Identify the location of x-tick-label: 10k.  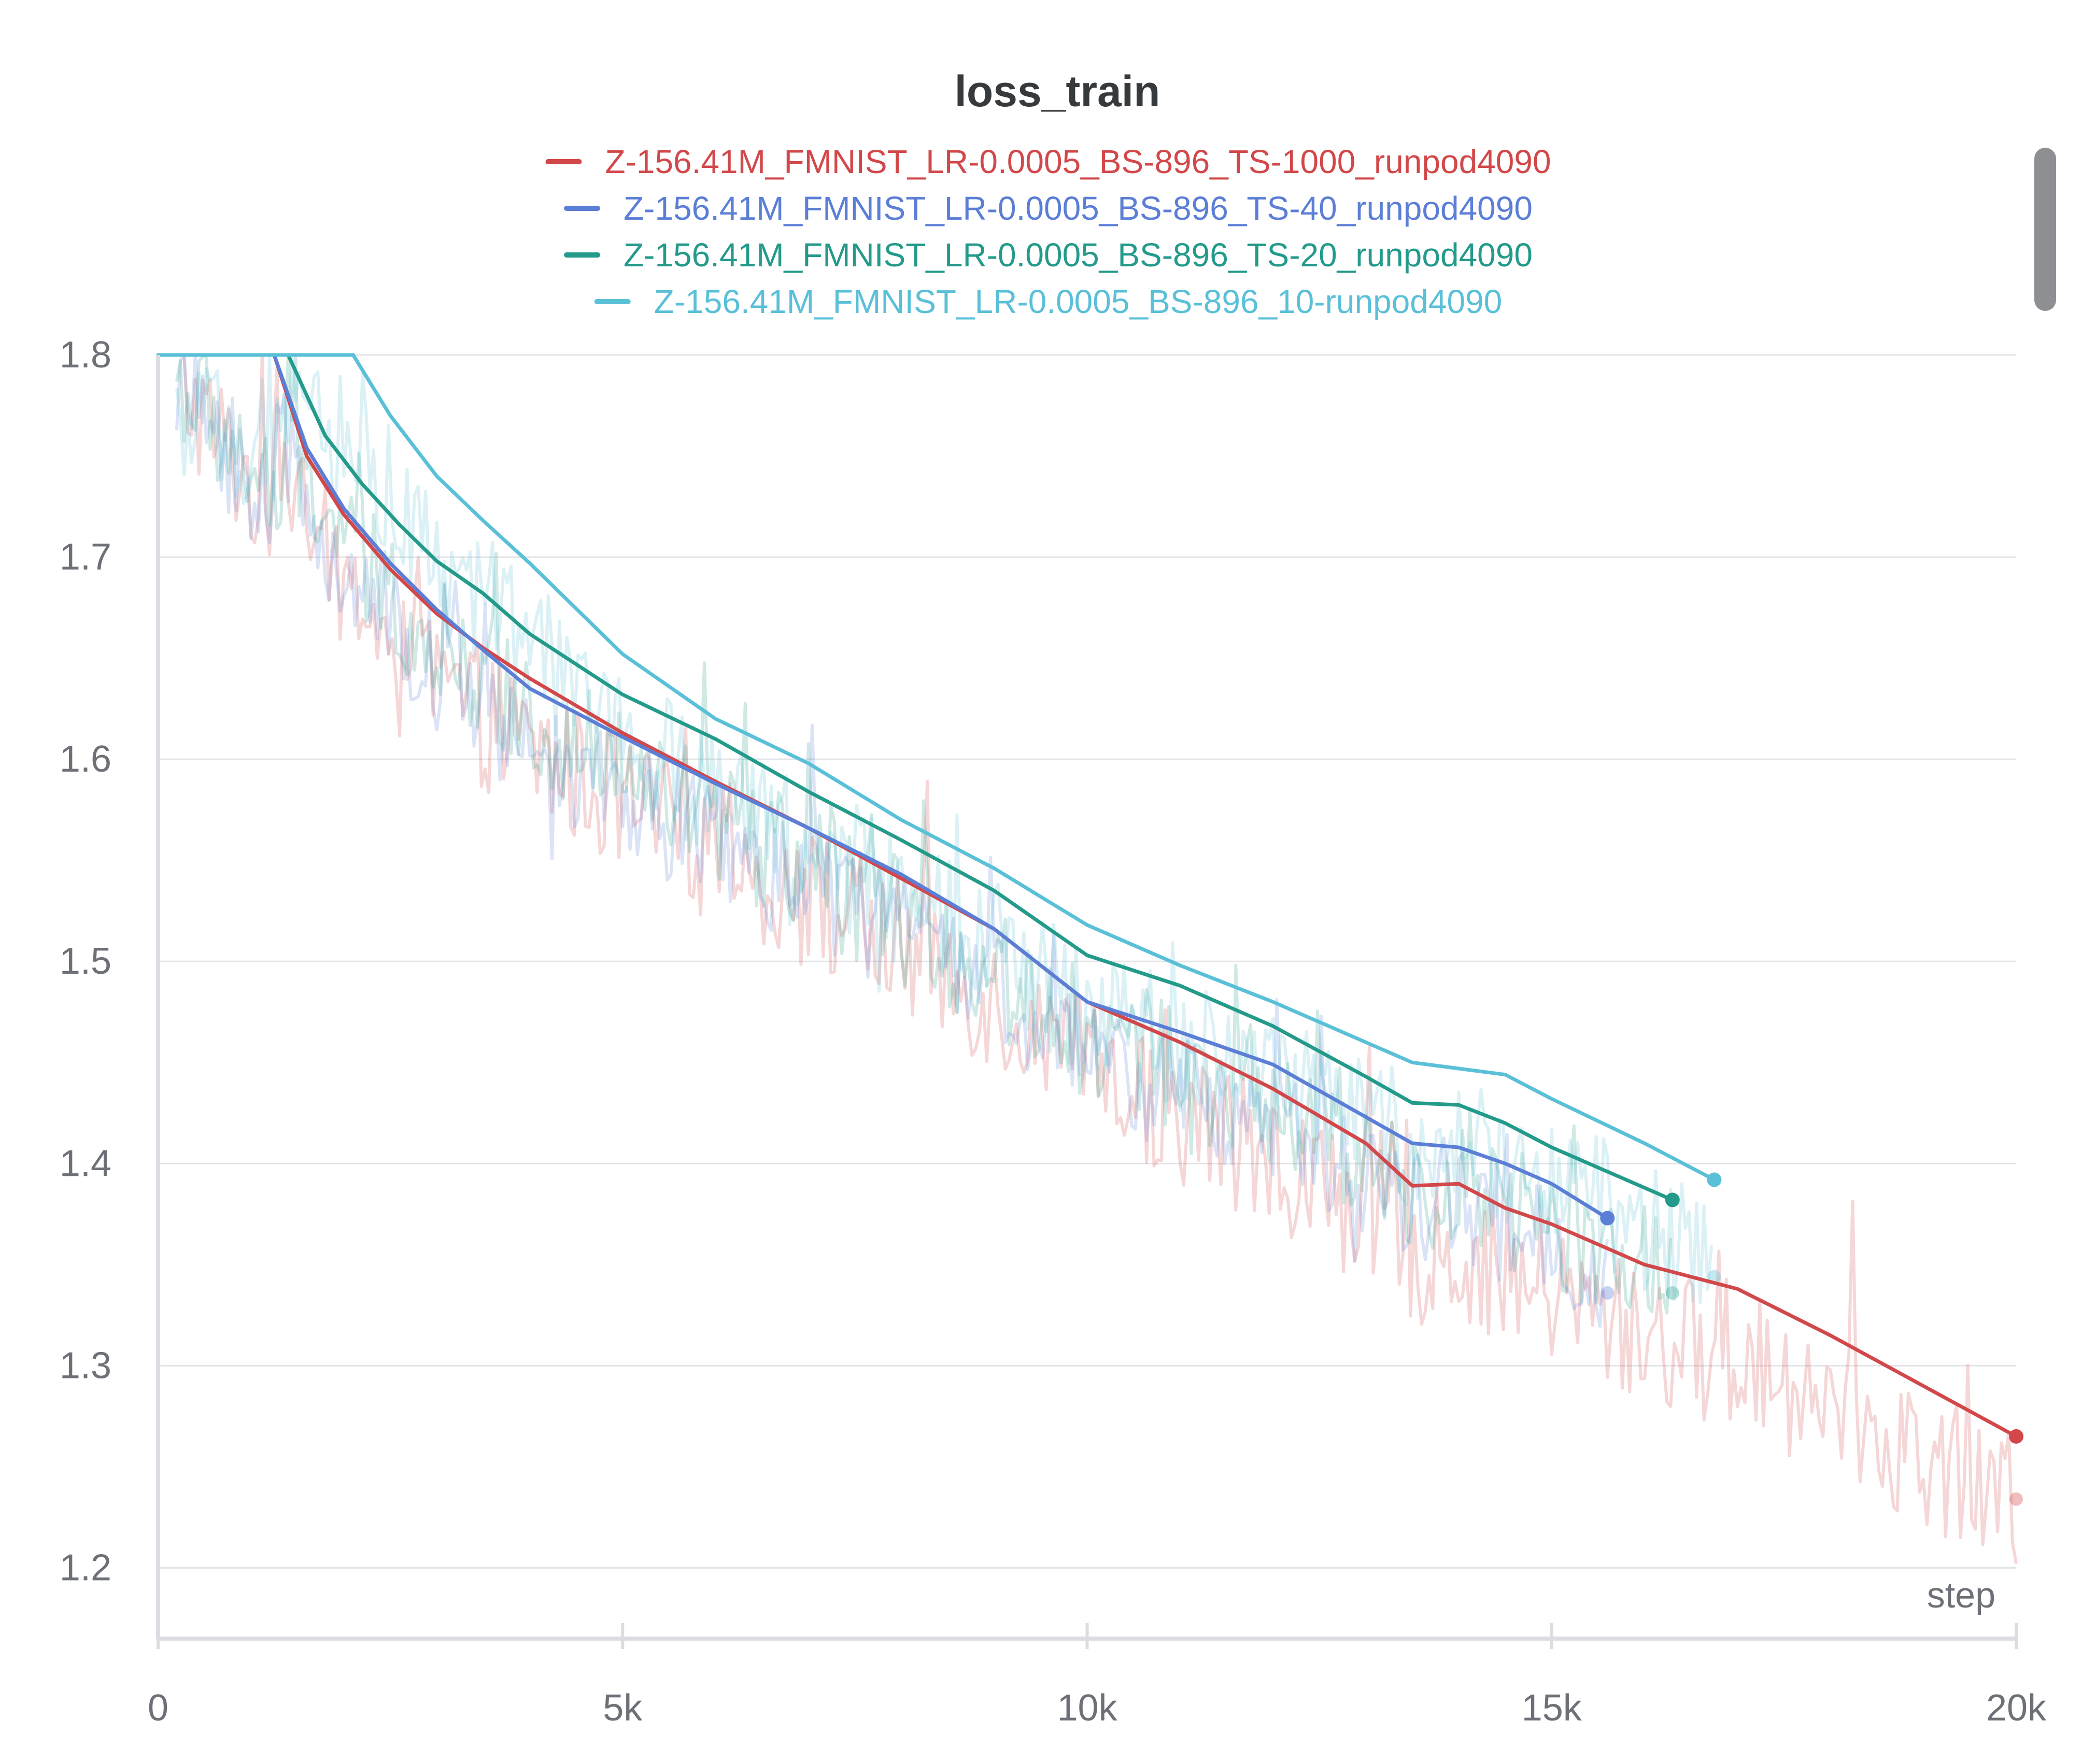
(1087, 1708).